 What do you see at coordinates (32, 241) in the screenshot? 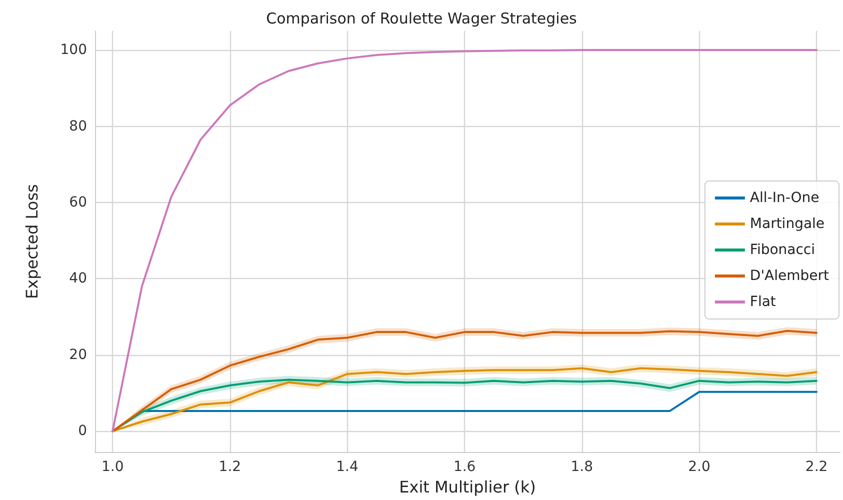
I see `y-axis-title: Expected Loss` at bounding box center [32, 241].